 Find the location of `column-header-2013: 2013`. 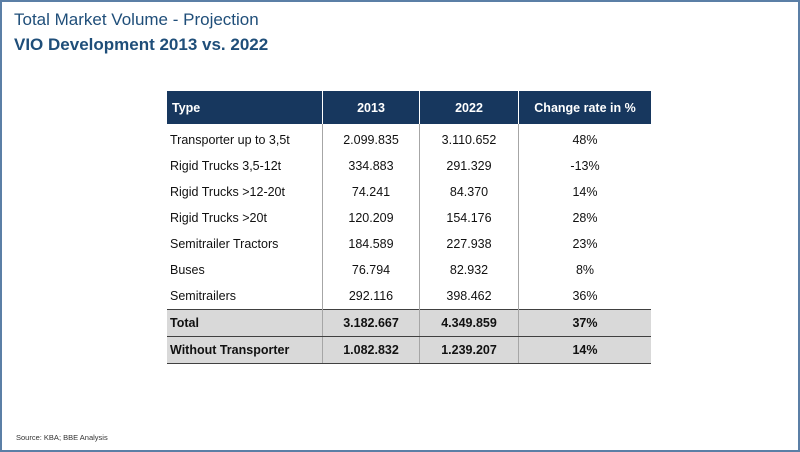

column-header-2013: 2013 is located at coordinates (371, 107).